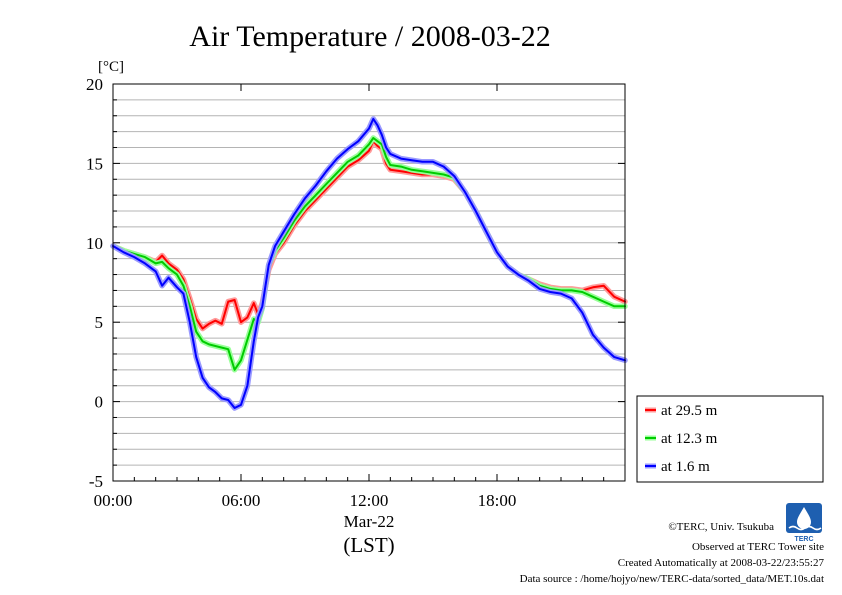 Image resolution: width=842 pixels, height=595 pixels. What do you see at coordinates (369, 521) in the screenshot?
I see `x-date-label: Mar-22` at bounding box center [369, 521].